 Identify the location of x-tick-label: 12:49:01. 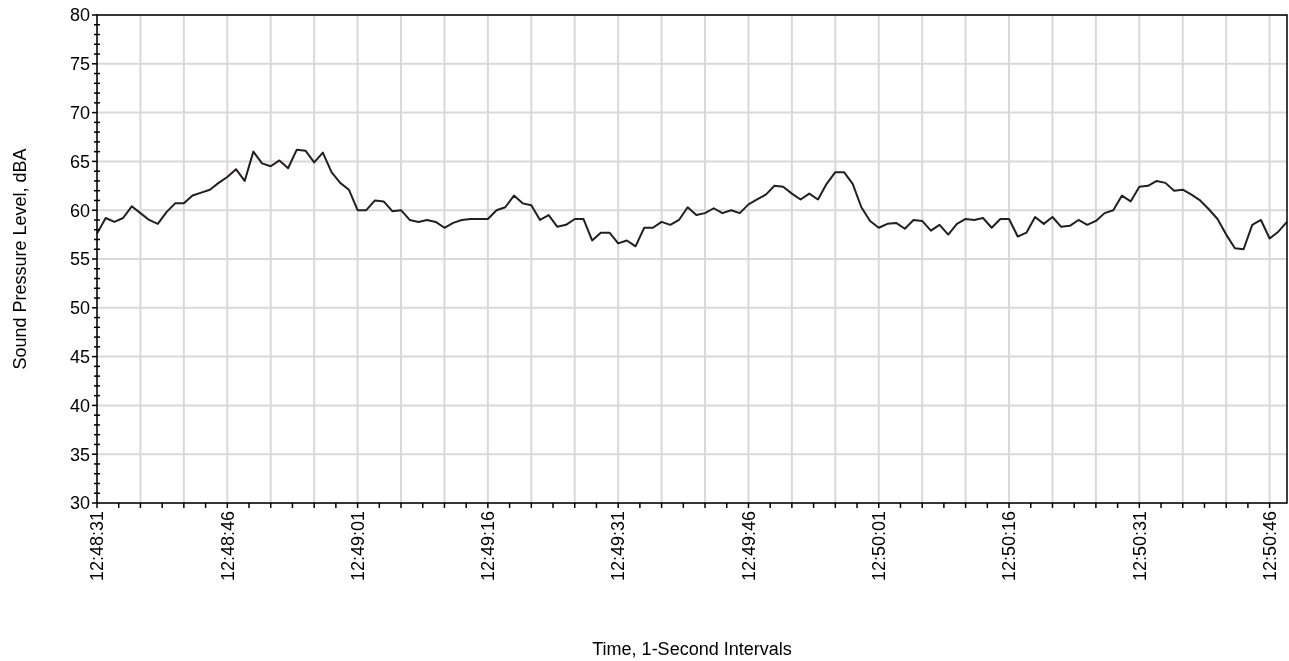
(357, 546).